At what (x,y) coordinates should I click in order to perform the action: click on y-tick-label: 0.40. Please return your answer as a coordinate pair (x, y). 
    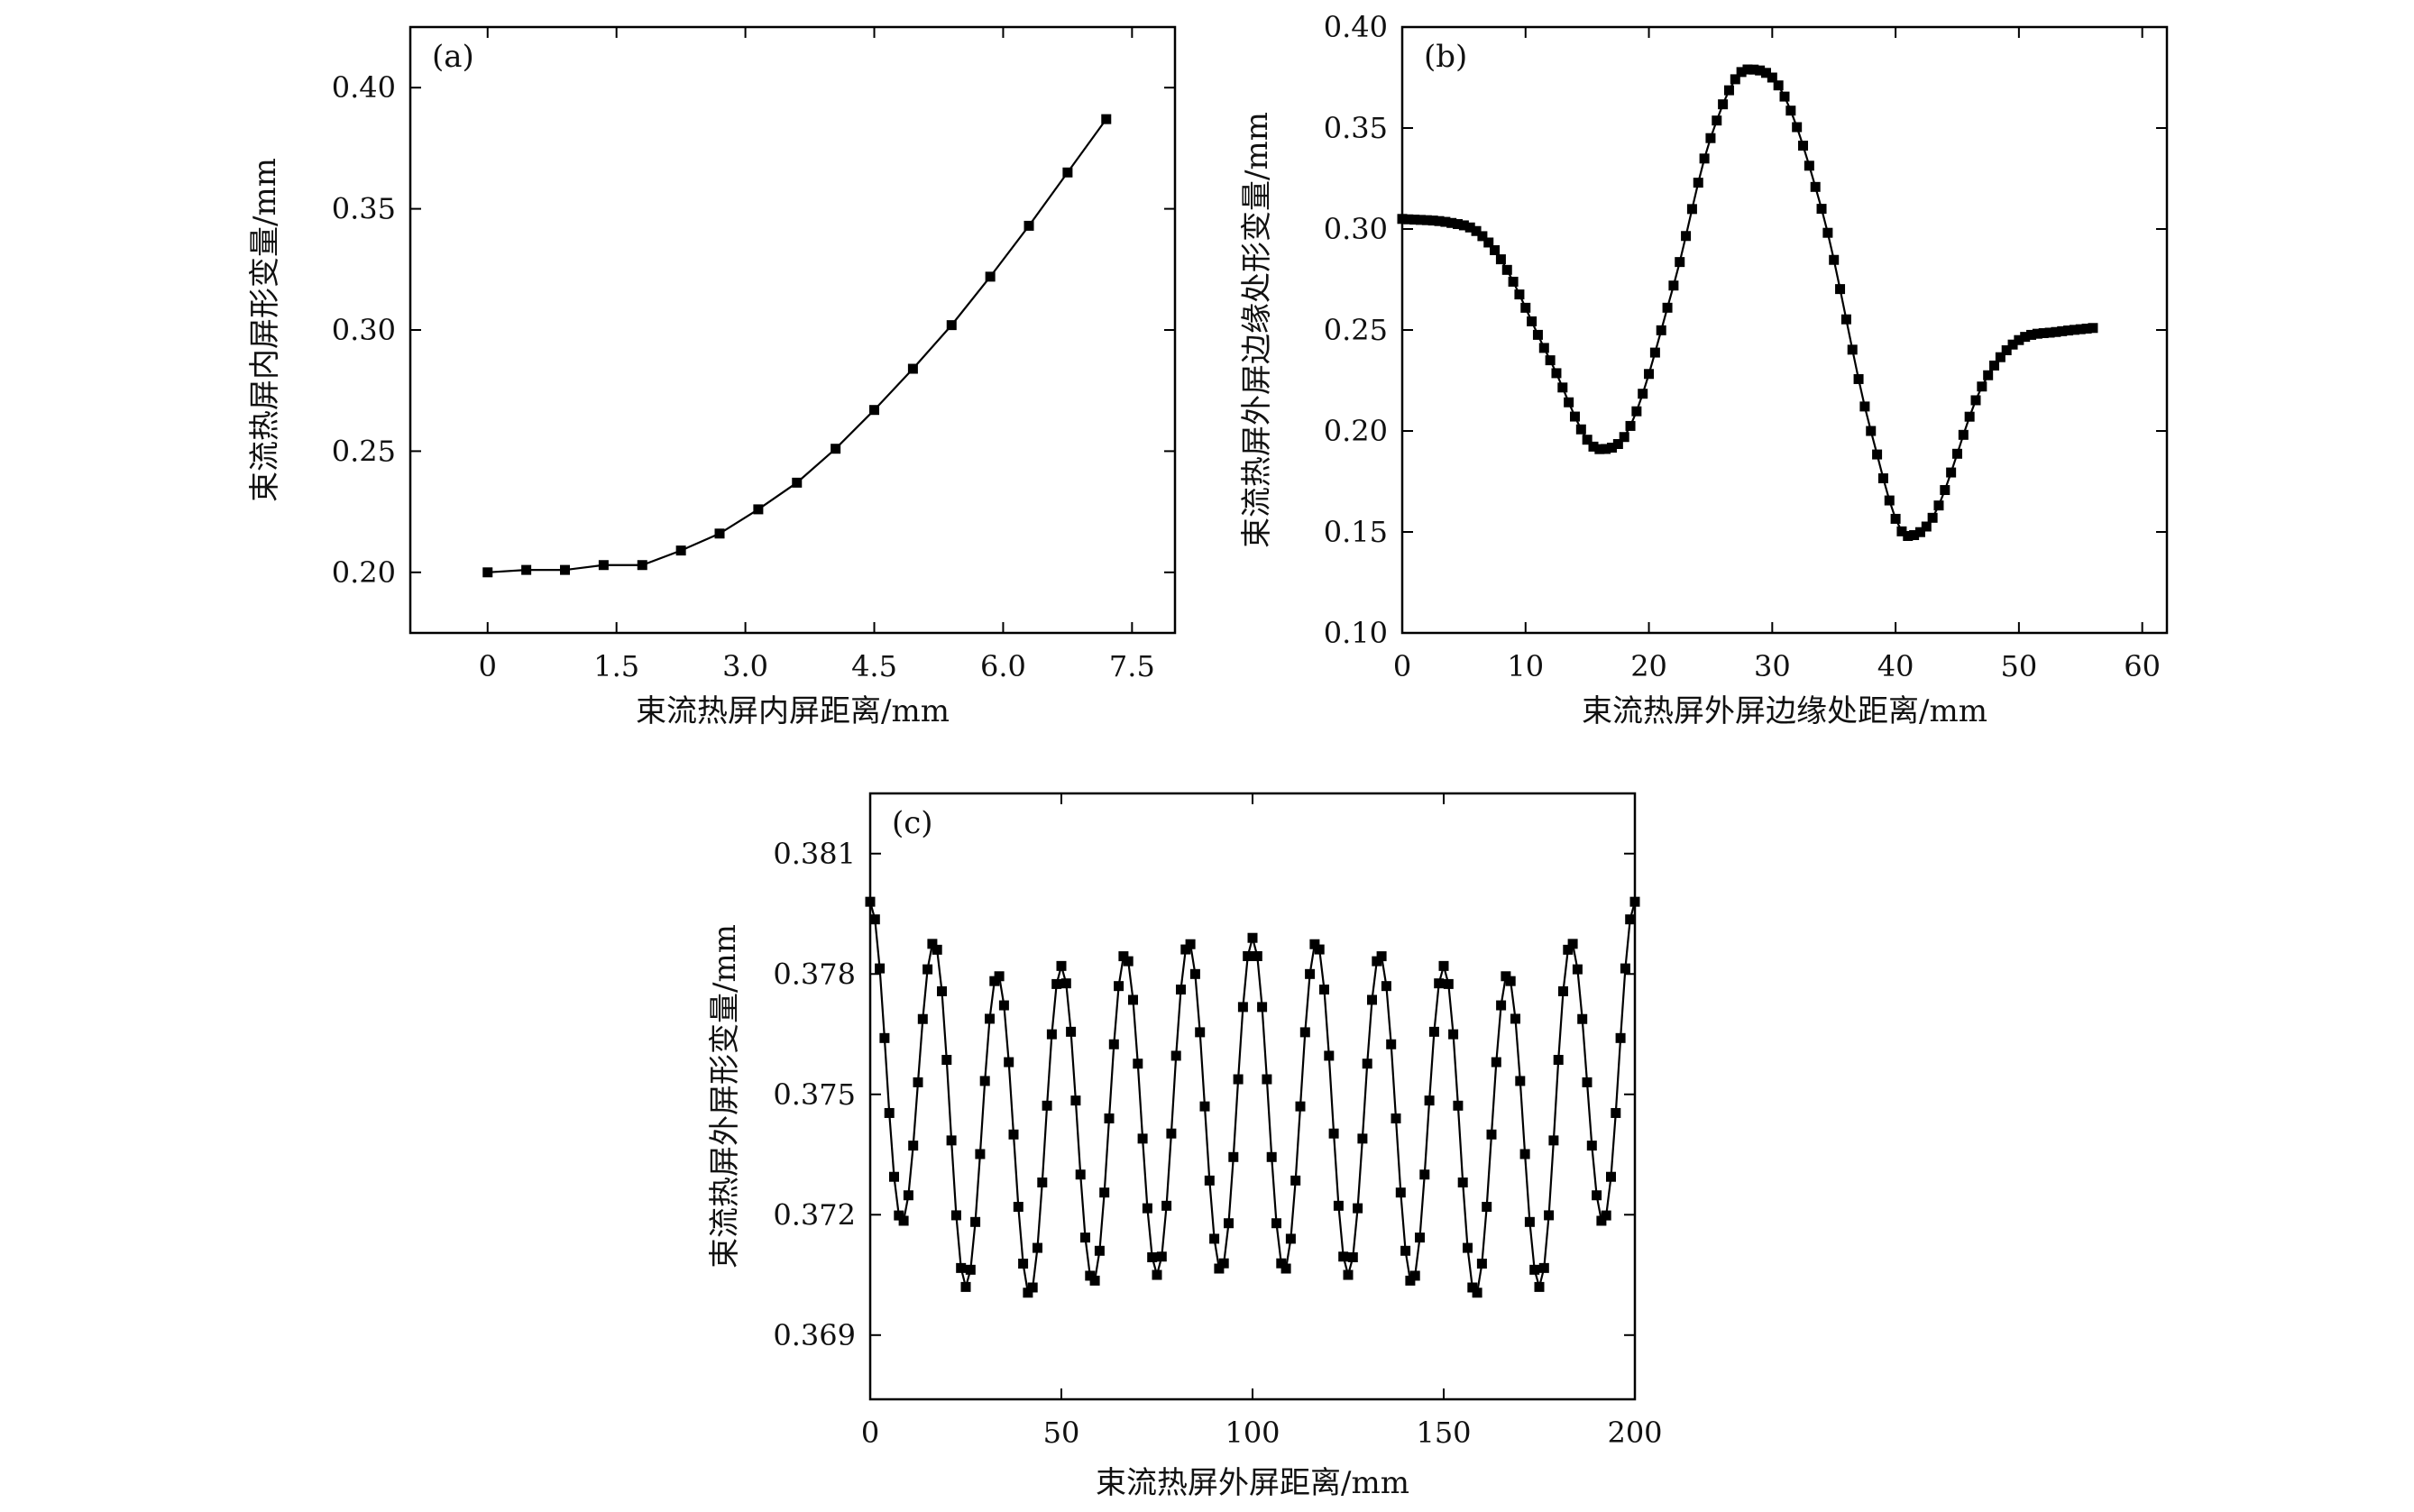
    Looking at the image, I should click on (364, 87).